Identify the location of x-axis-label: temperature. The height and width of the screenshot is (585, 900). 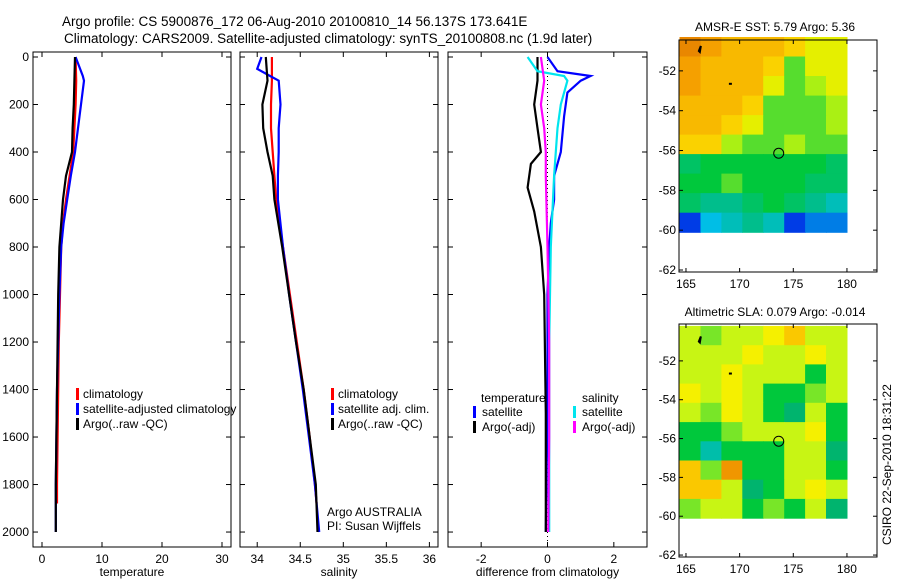
(132, 572).